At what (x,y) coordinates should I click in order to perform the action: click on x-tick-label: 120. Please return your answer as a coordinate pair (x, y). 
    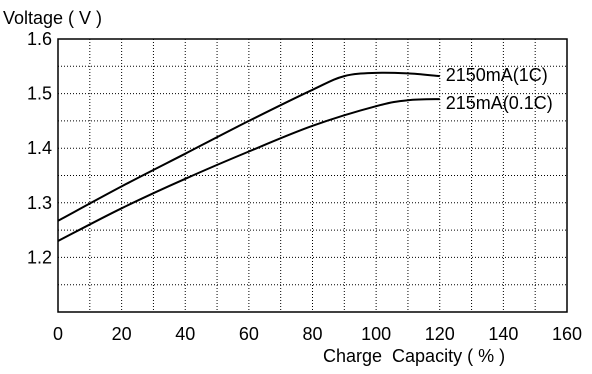
    Looking at the image, I should click on (440, 334).